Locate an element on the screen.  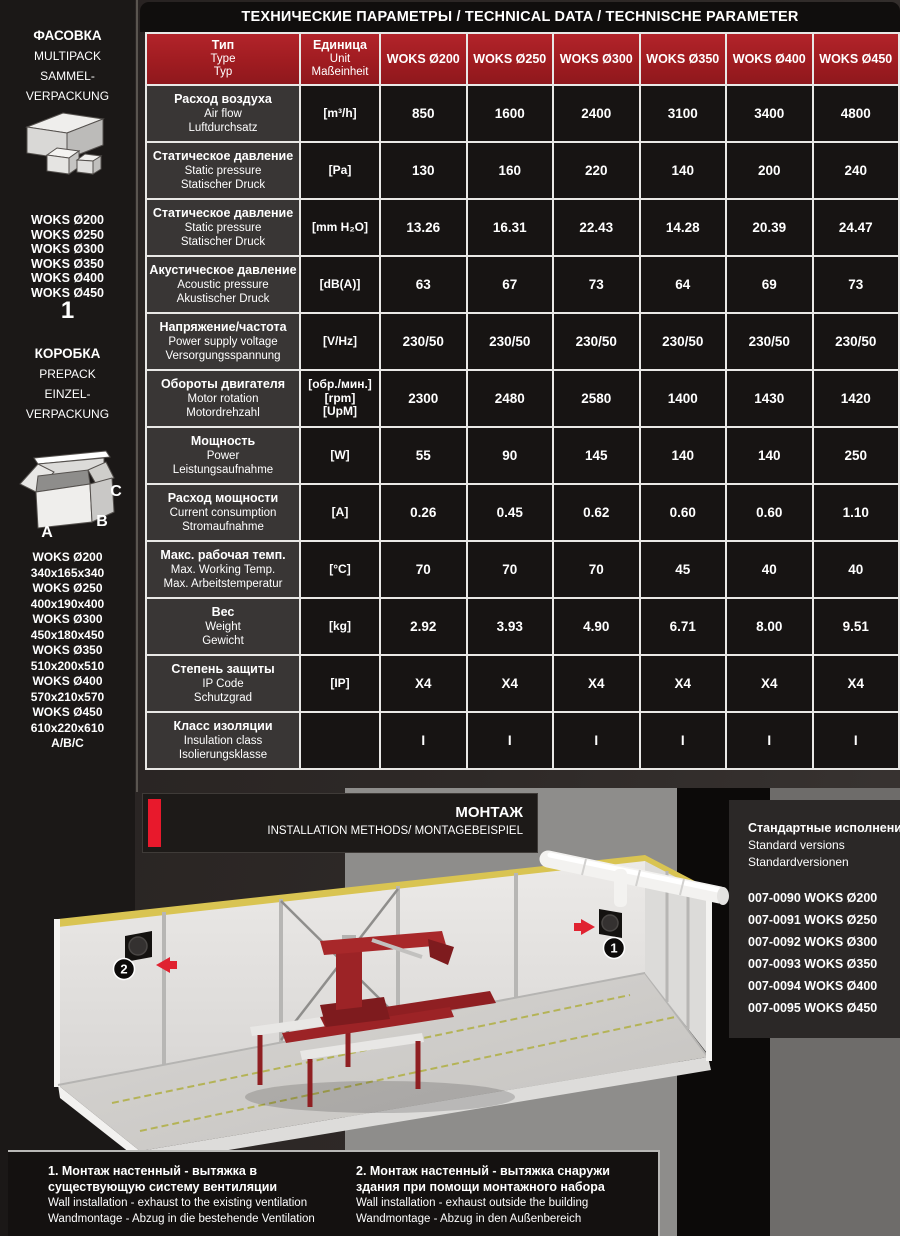
value-cell: 250 is located at coordinates (855, 455).